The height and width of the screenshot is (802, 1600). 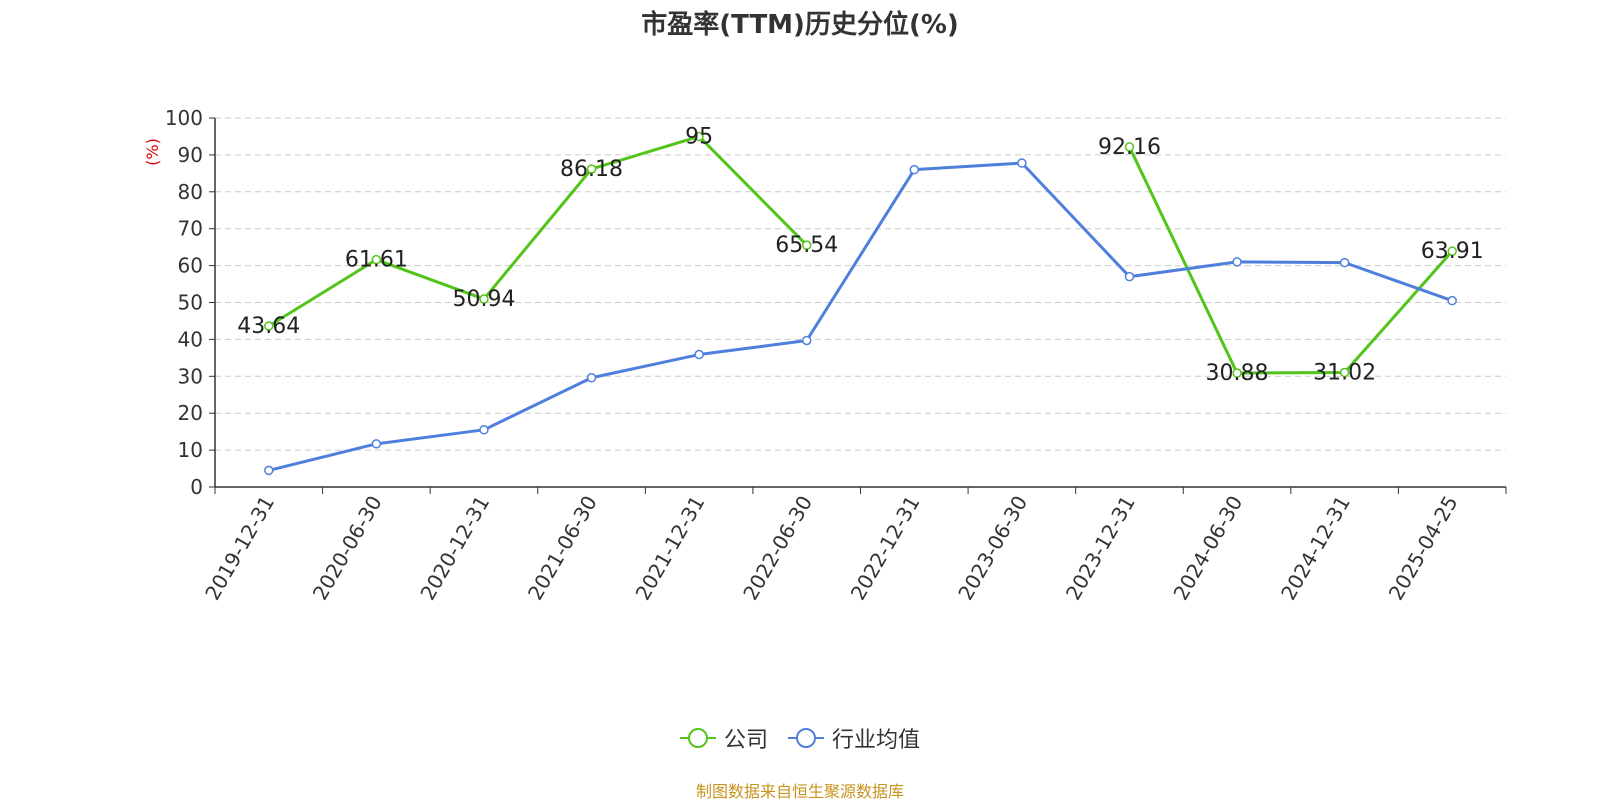 I want to click on legend-industry-icon, so click(x=806, y=738).